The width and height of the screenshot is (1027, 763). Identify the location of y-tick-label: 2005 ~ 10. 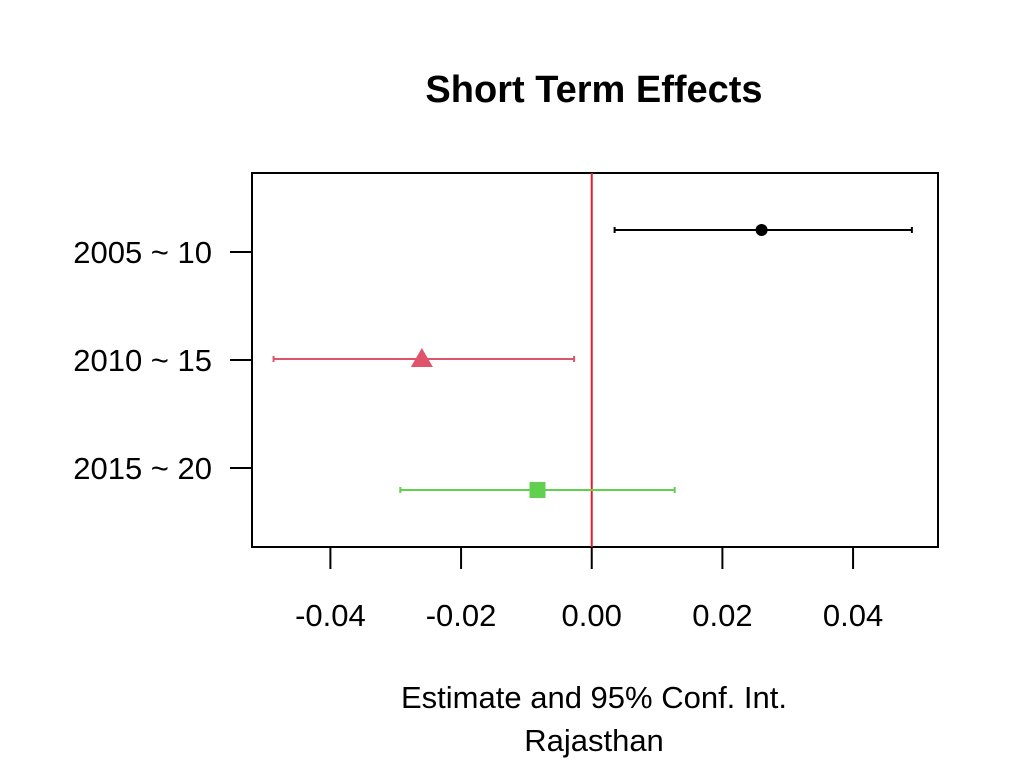
(142, 252).